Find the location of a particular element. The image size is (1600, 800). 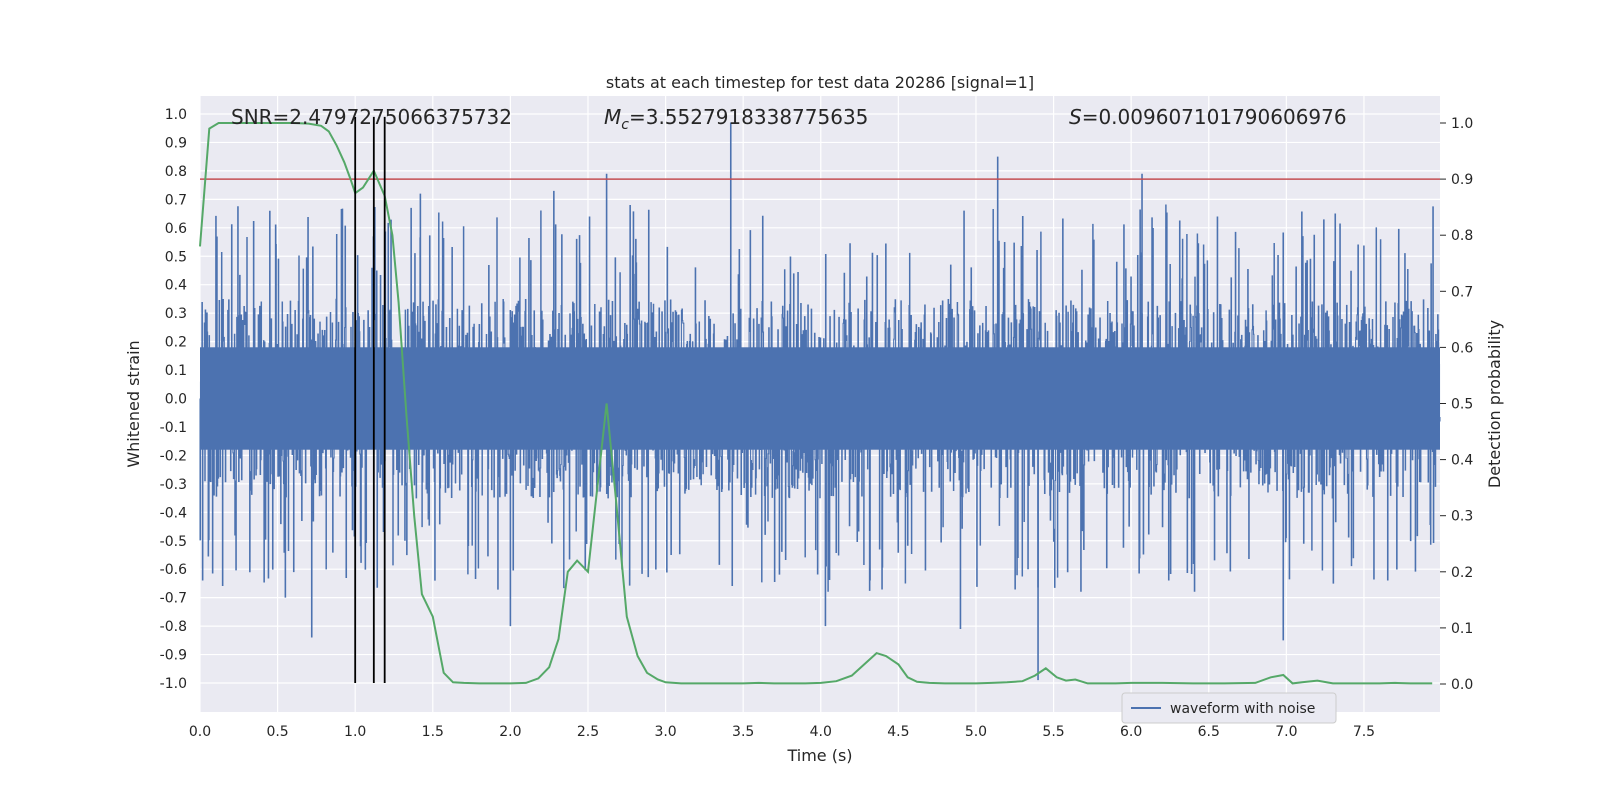

y-left-tick-label: 0.1 is located at coordinates (176, 371).